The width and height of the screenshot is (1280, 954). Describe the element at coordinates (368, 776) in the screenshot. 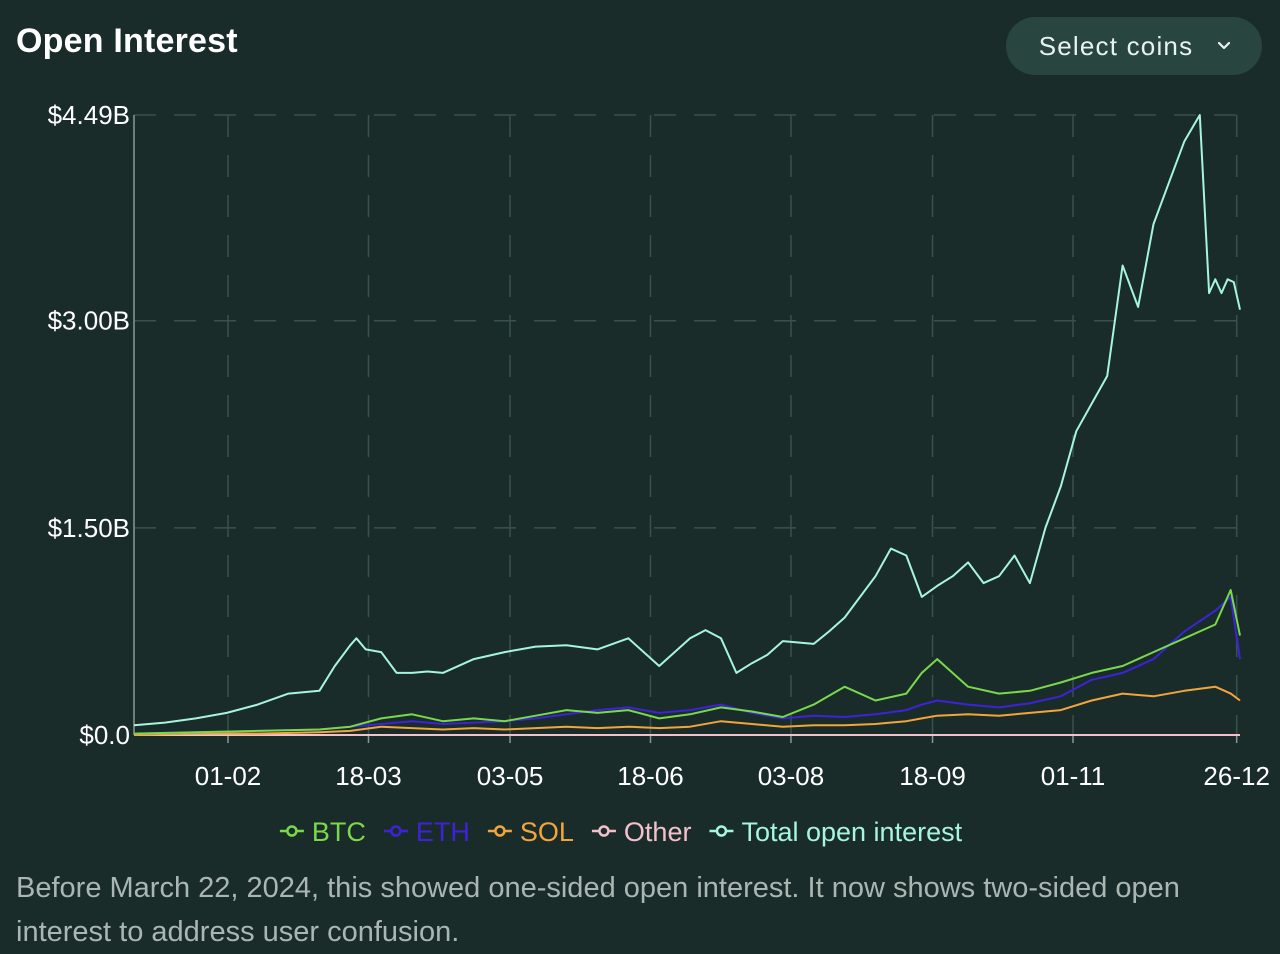

I see `x-tick-label: 18-03` at that location.